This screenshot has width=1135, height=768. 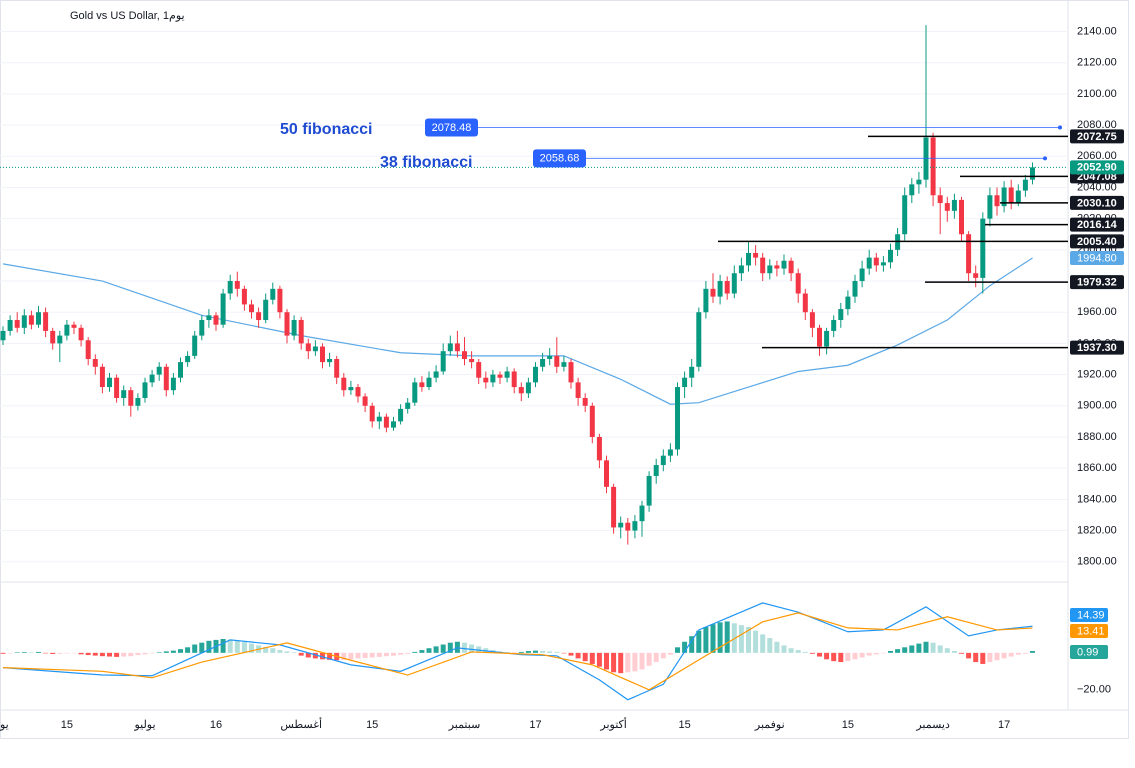 I want to click on x-tick-label: 17, so click(x=535, y=725).